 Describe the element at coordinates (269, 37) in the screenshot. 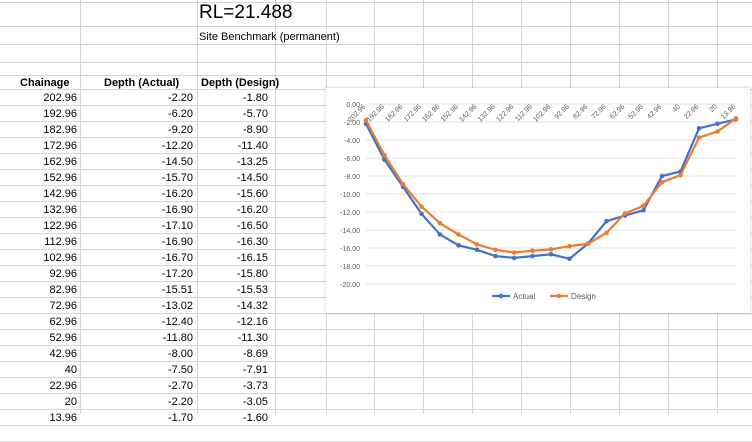

I see `benchmark-label-cell: Site Benchmark (permanent)` at that location.